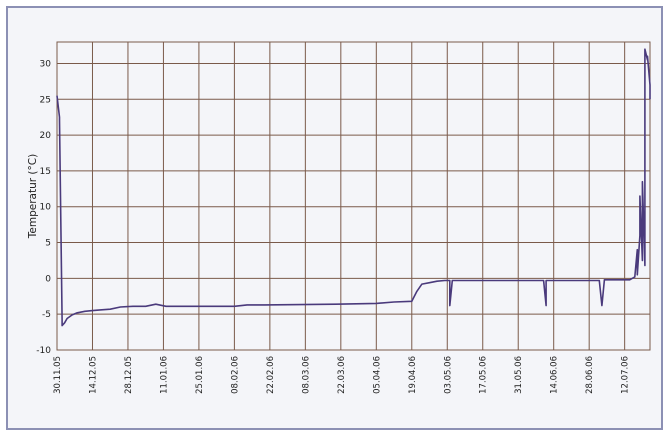 This screenshot has width=671, height=437. I want to click on x-tick-label: 22.03.06, so click(342, 375).